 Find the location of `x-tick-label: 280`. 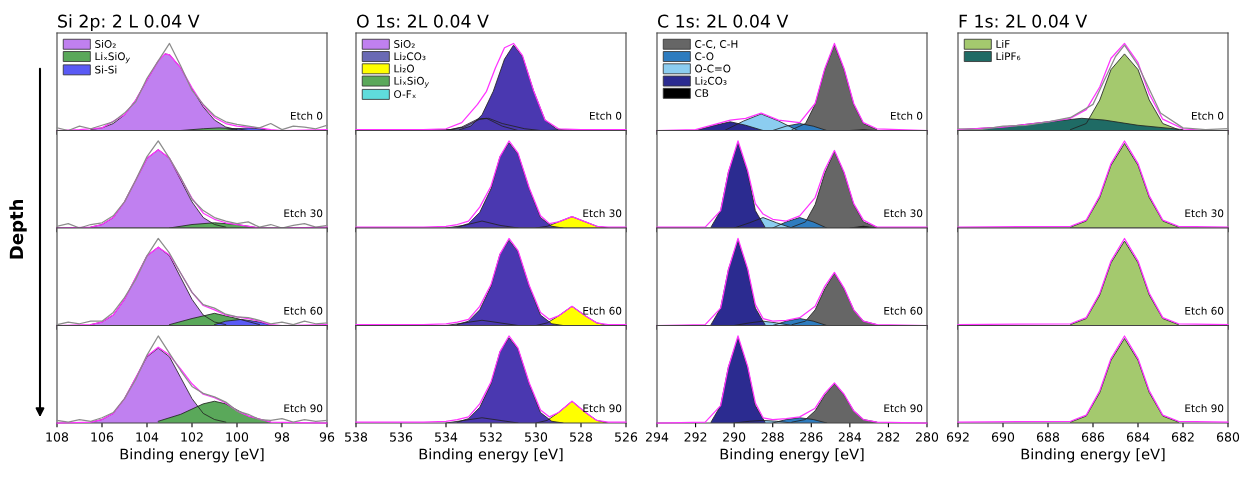

x-tick-label: 280 is located at coordinates (927, 437).